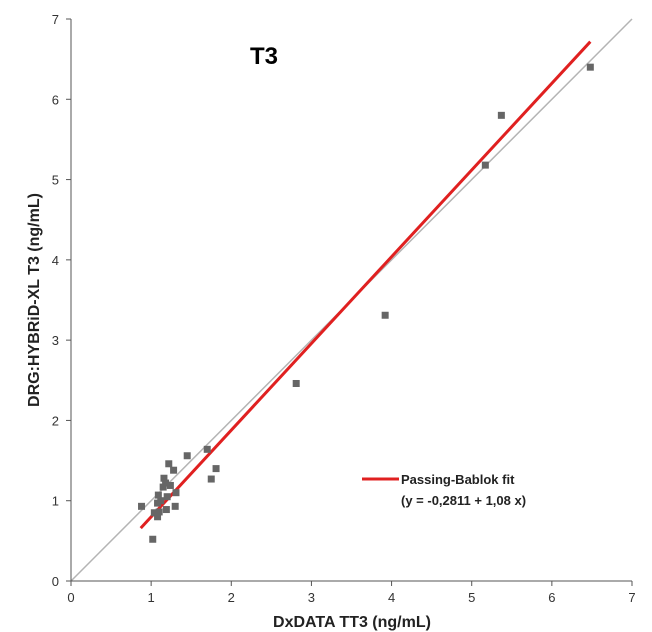 This screenshot has width=652, height=632. What do you see at coordinates (55, 19) in the screenshot?
I see `y-tick-label: 7` at bounding box center [55, 19].